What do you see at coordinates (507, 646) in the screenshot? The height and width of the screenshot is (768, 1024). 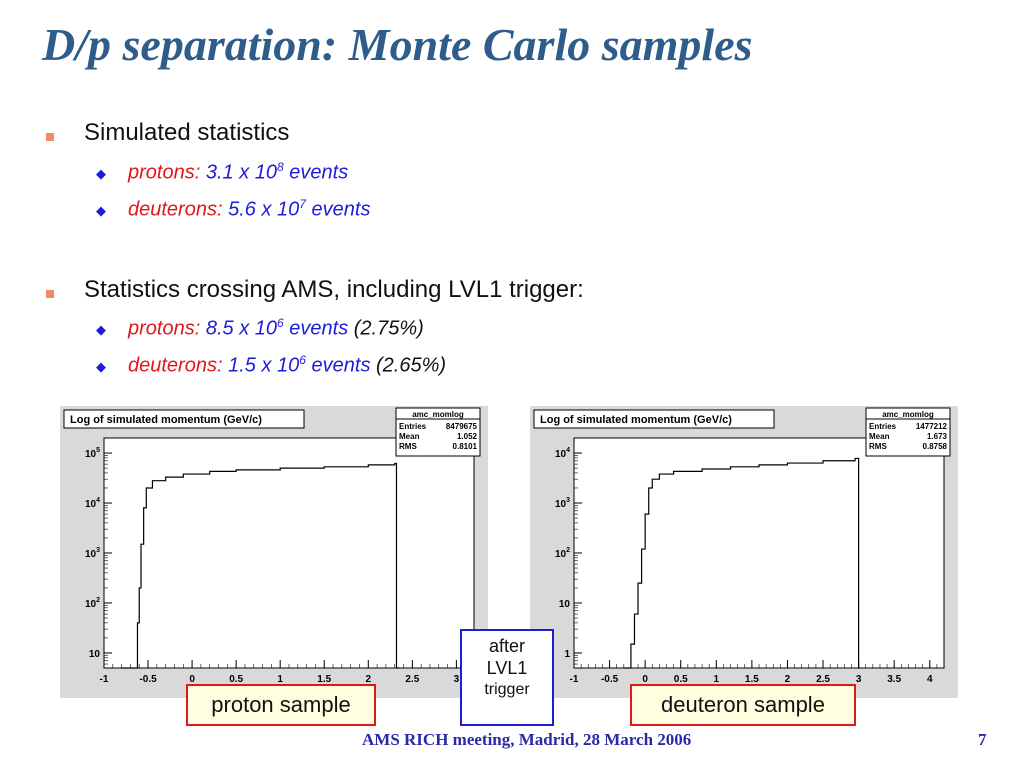 I see `trigger-line: after` at bounding box center [507, 646].